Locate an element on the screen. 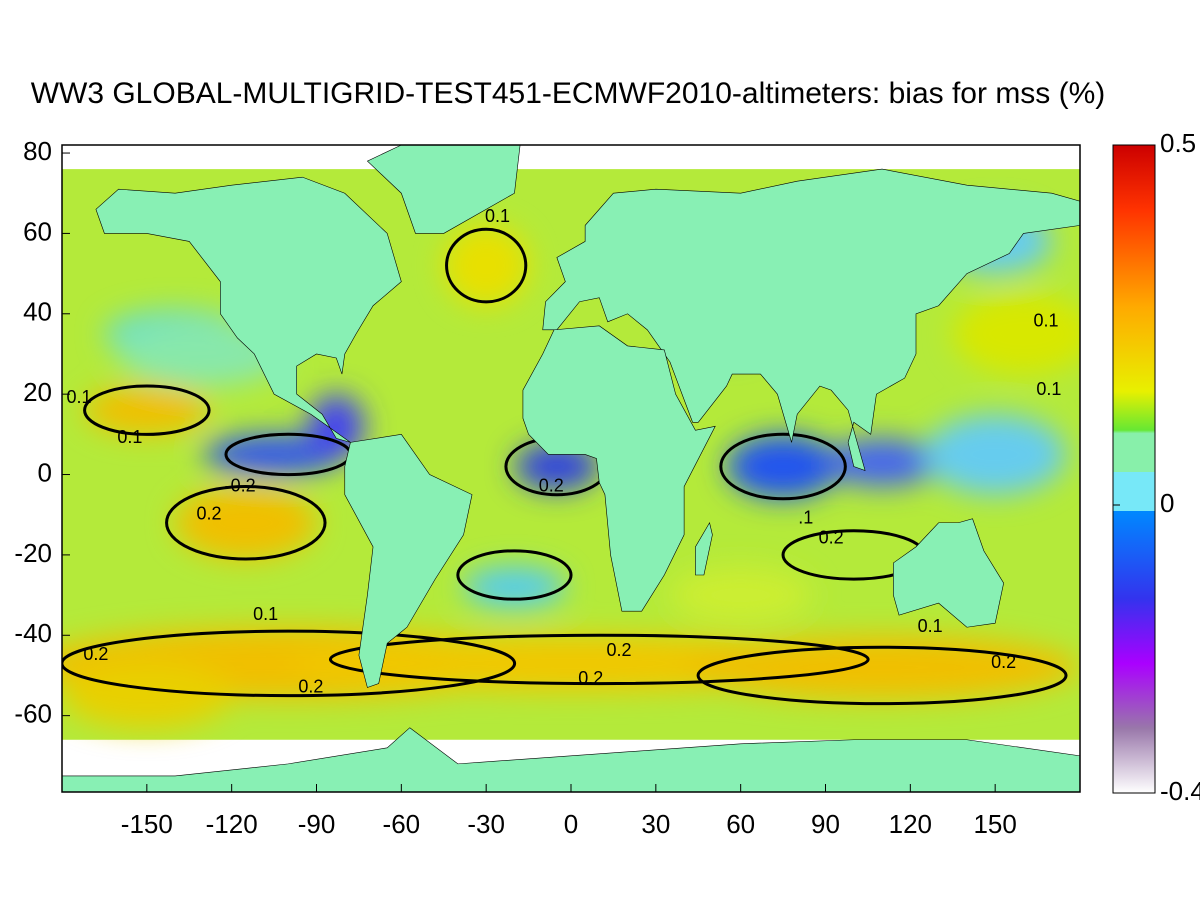 This screenshot has width=1200, height=901. x-tick-label: -60 is located at coordinates (402, 824).